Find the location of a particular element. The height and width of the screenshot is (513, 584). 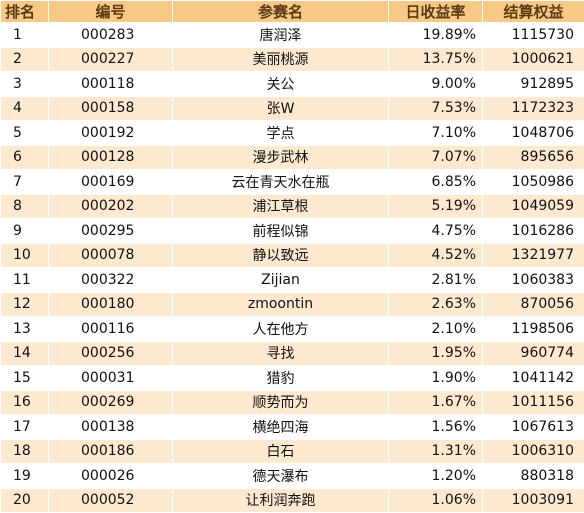

daily-return-cell: 7.53% is located at coordinates (436, 108).